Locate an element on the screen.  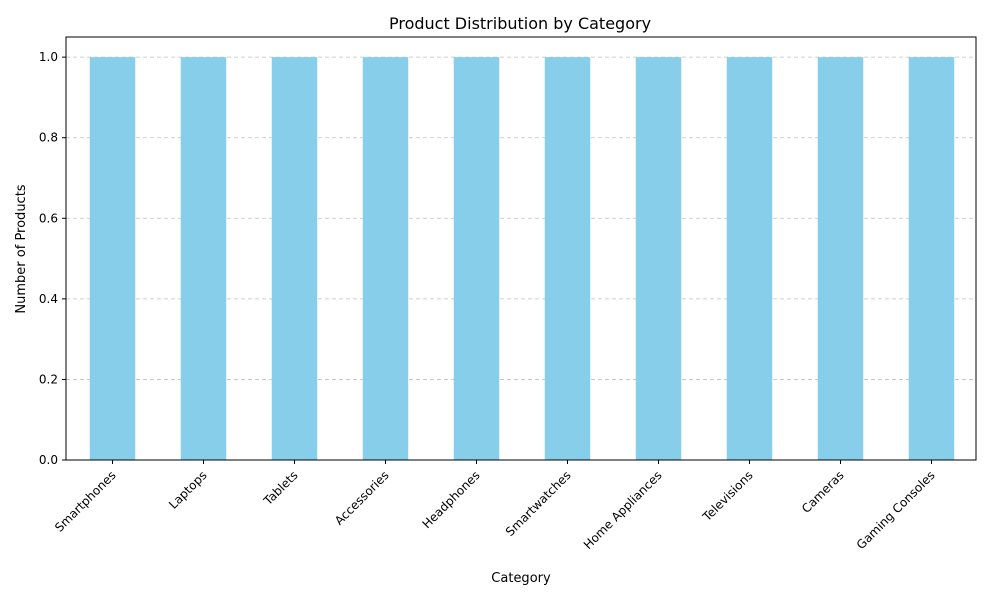
y-axis: 0.0 0.2 0.4 0.6 0.8 1.0 is located at coordinates (52, 258).